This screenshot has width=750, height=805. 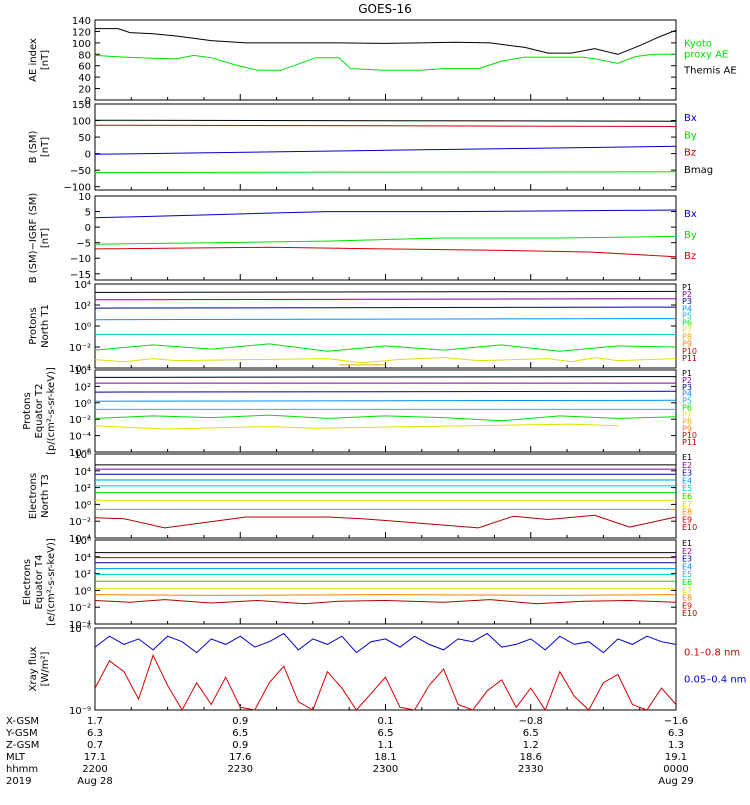 I want to click on xaxis-value: 0000, so click(x=675, y=769).